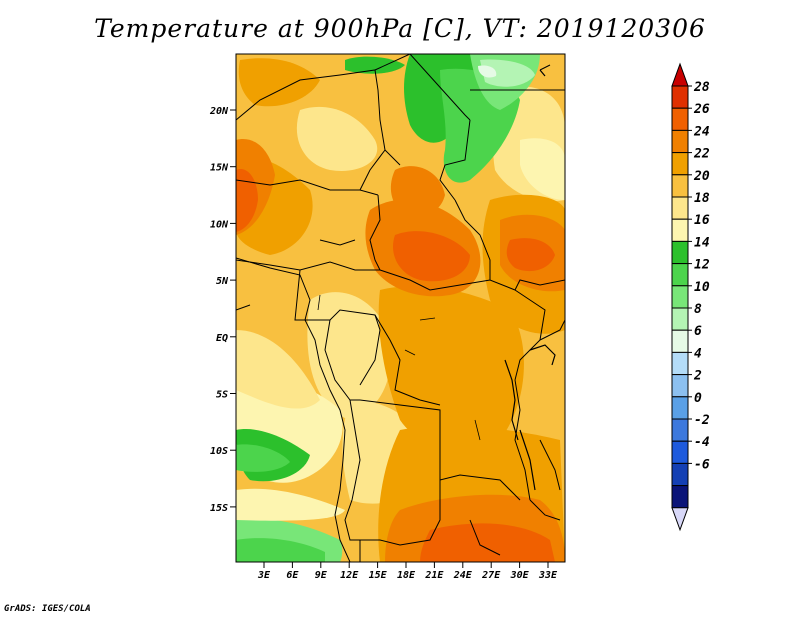  Describe the element at coordinates (263, 458) in the screenshot. I see `field-12-southwest` at that location.